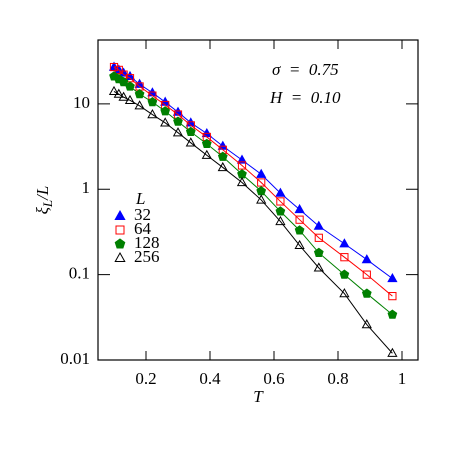  I want to click on x-tick-label: 0.6, so click(273, 378).